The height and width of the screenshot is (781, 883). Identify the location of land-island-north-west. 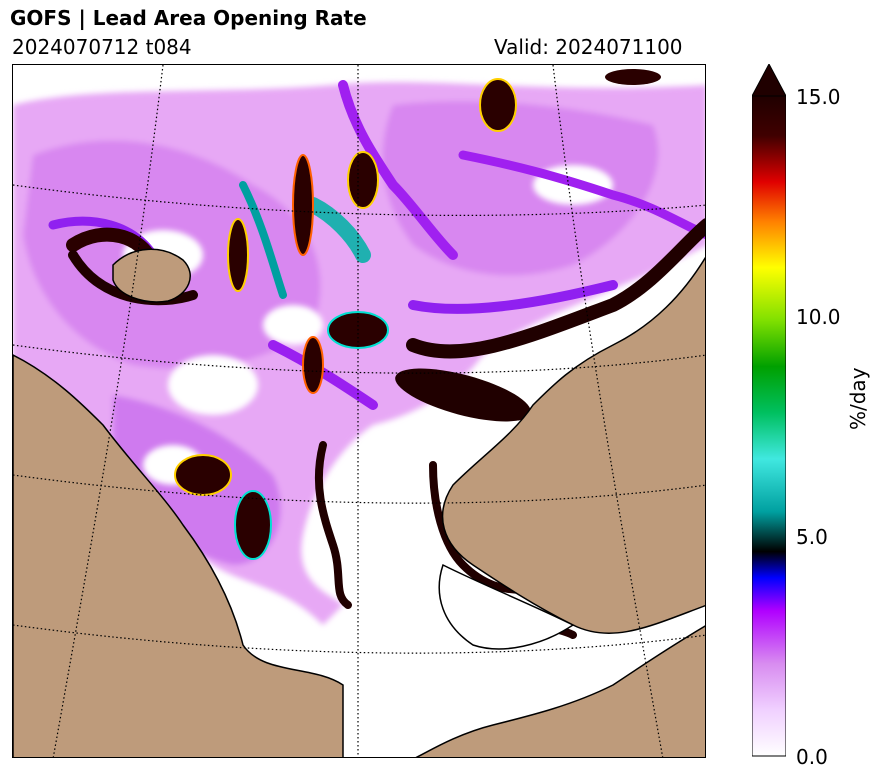
(151, 275).